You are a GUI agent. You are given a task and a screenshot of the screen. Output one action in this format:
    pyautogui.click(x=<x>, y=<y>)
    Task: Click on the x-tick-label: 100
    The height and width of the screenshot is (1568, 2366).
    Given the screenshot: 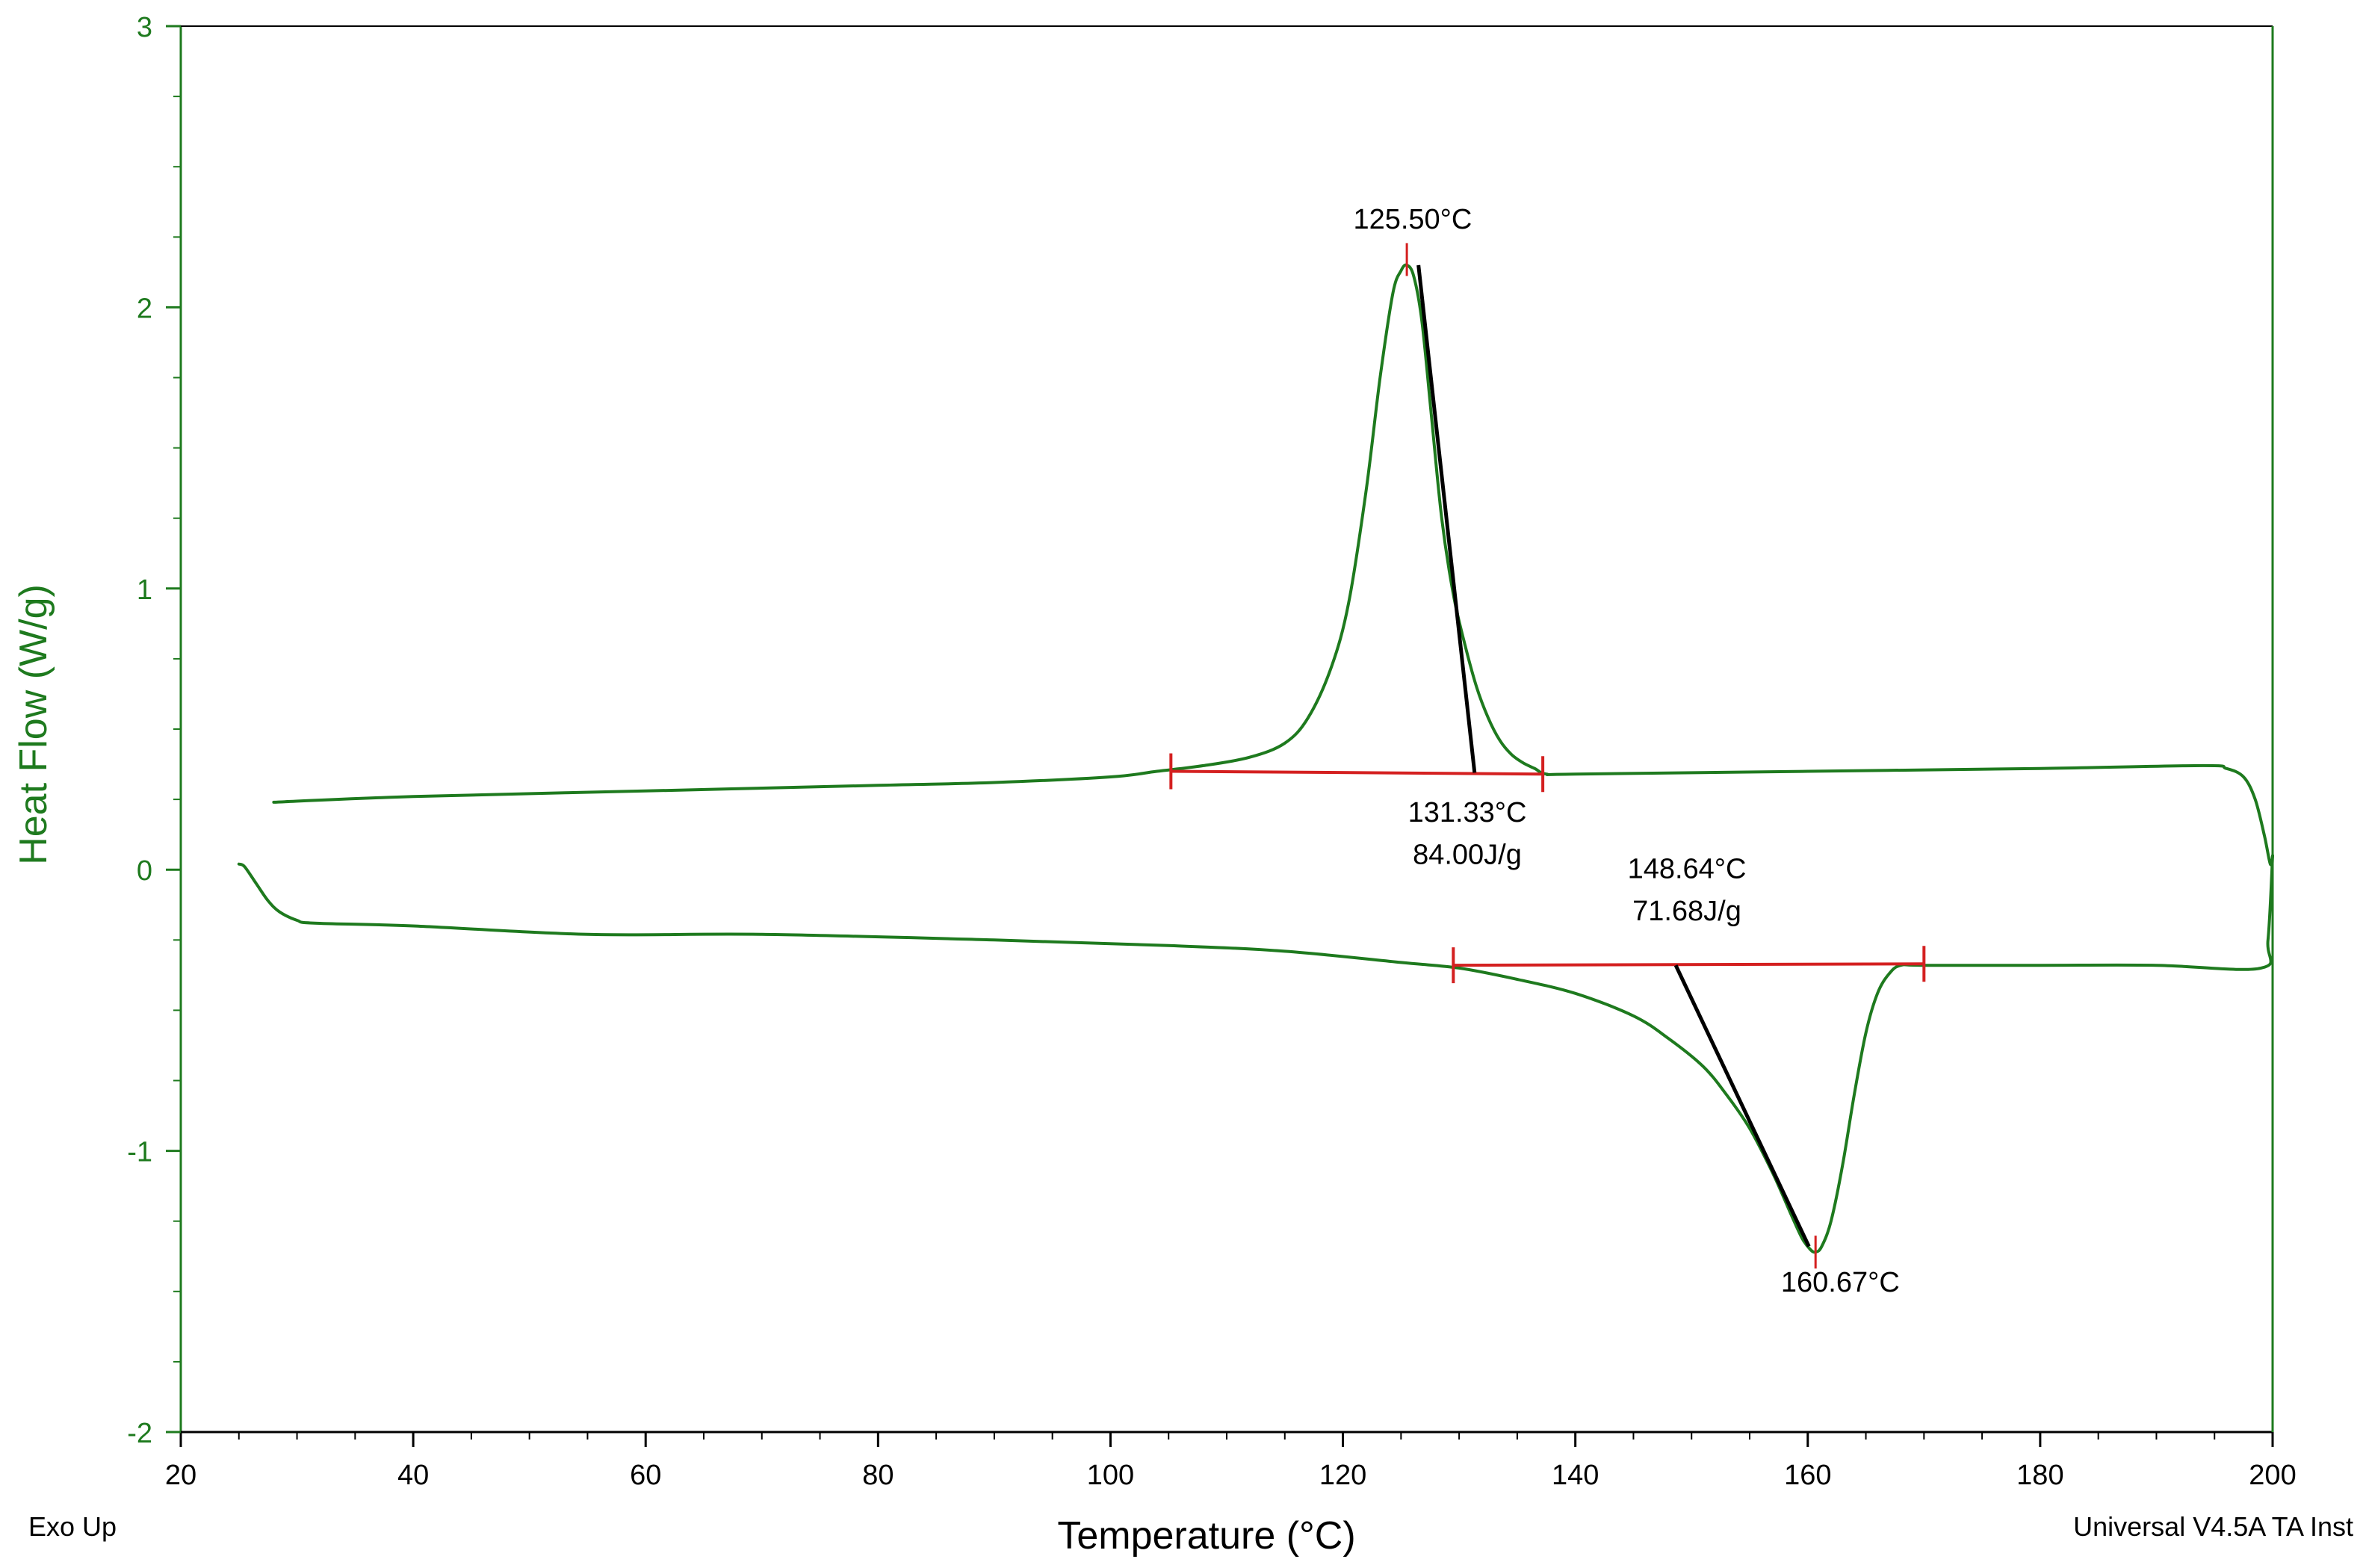 What is the action you would take?
    pyautogui.click(x=1110, y=1476)
    